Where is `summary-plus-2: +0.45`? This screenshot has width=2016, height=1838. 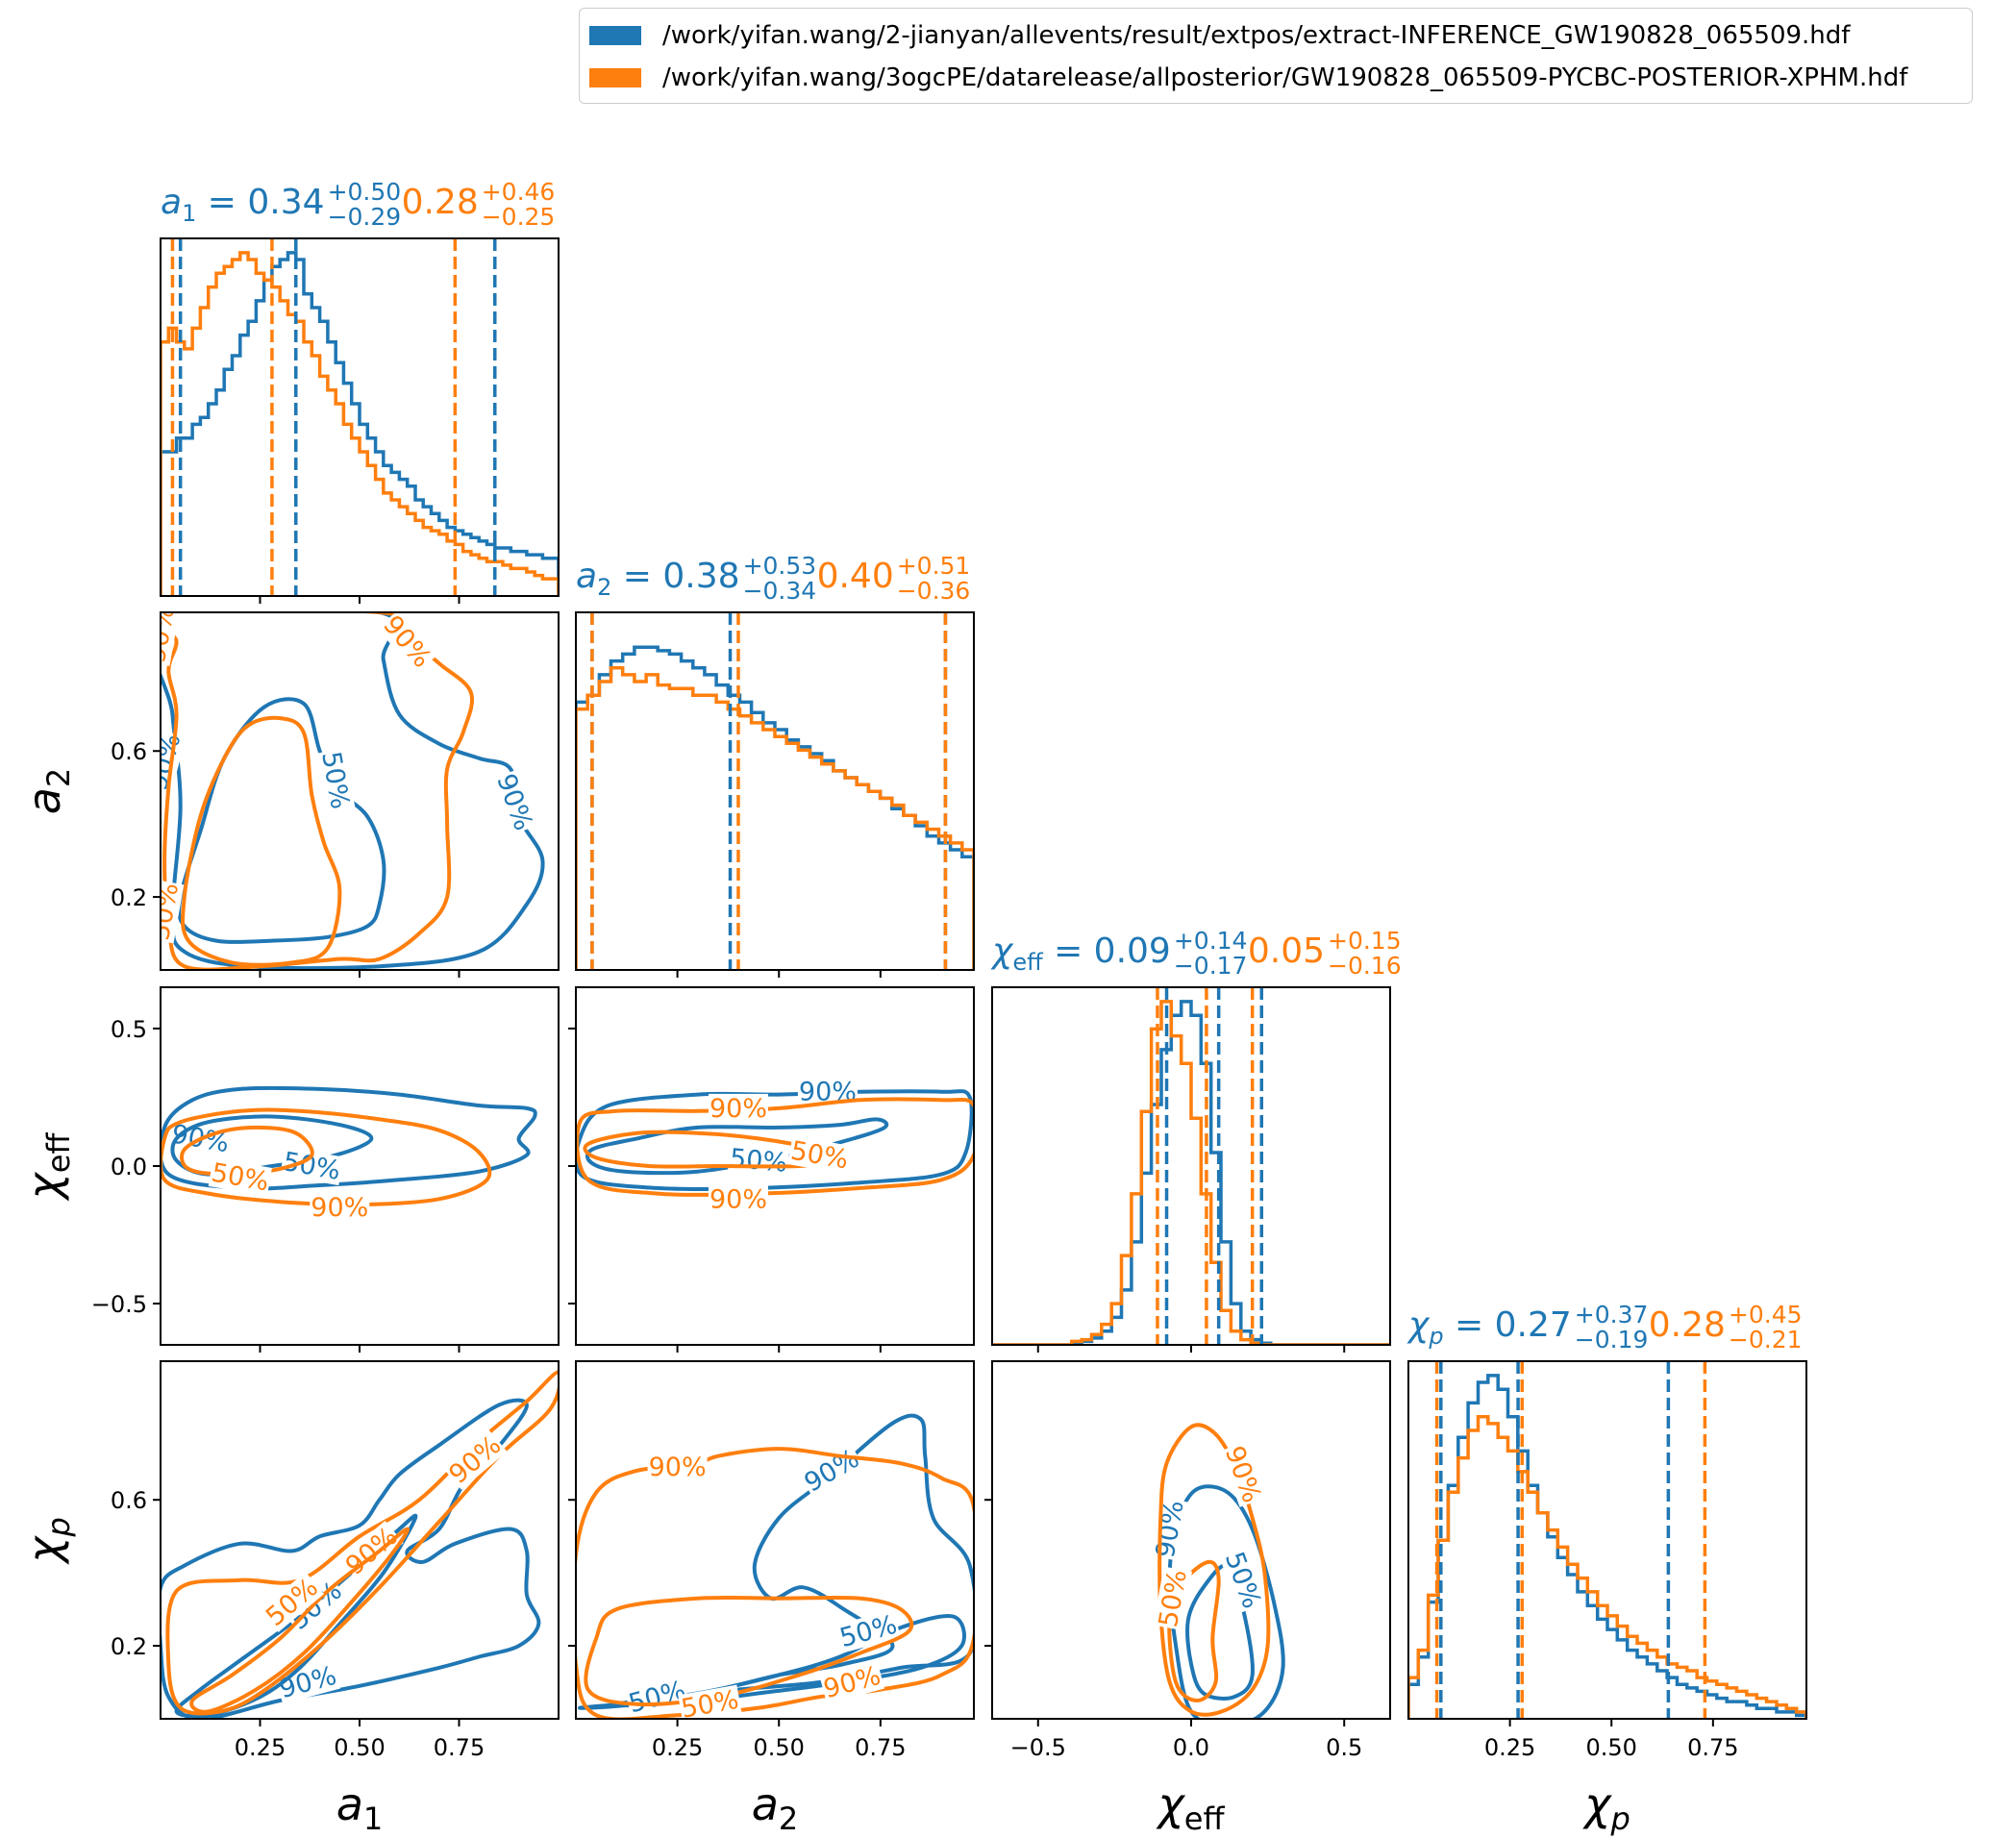 summary-plus-2: +0.45 is located at coordinates (1766, 1315).